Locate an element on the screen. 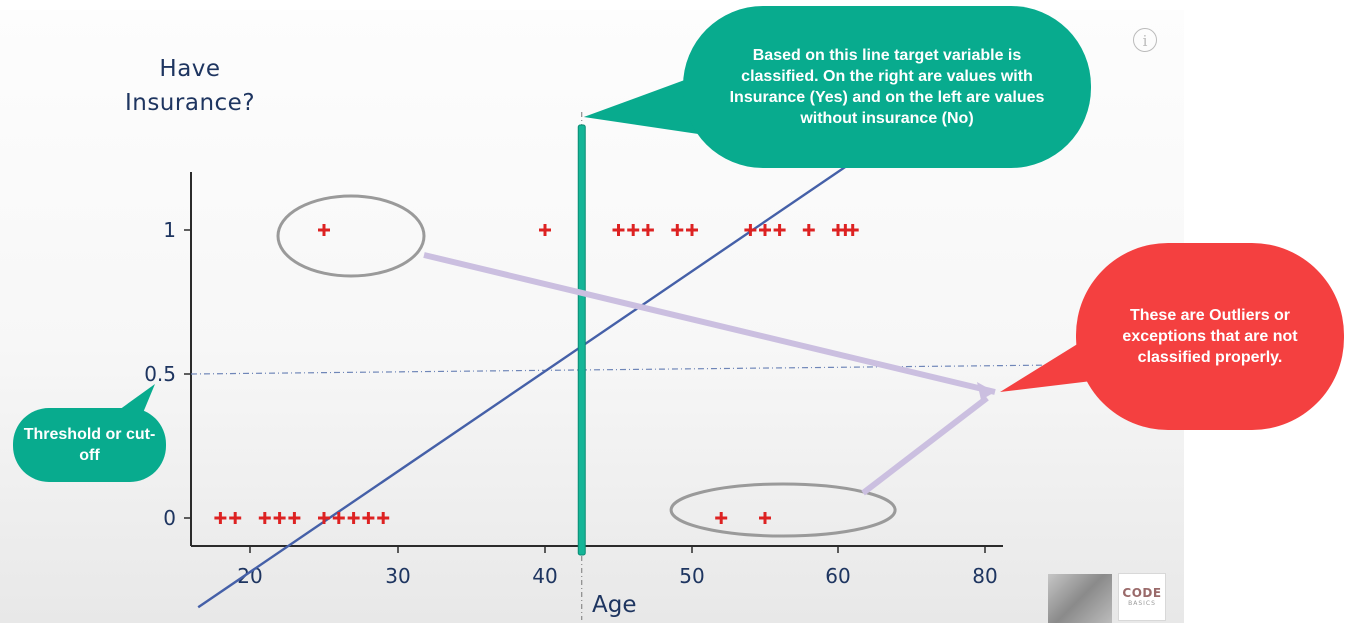 The height and width of the screenshot is (623, 1346). logo-main-text: CODE is located at coordinates (1142, 593).